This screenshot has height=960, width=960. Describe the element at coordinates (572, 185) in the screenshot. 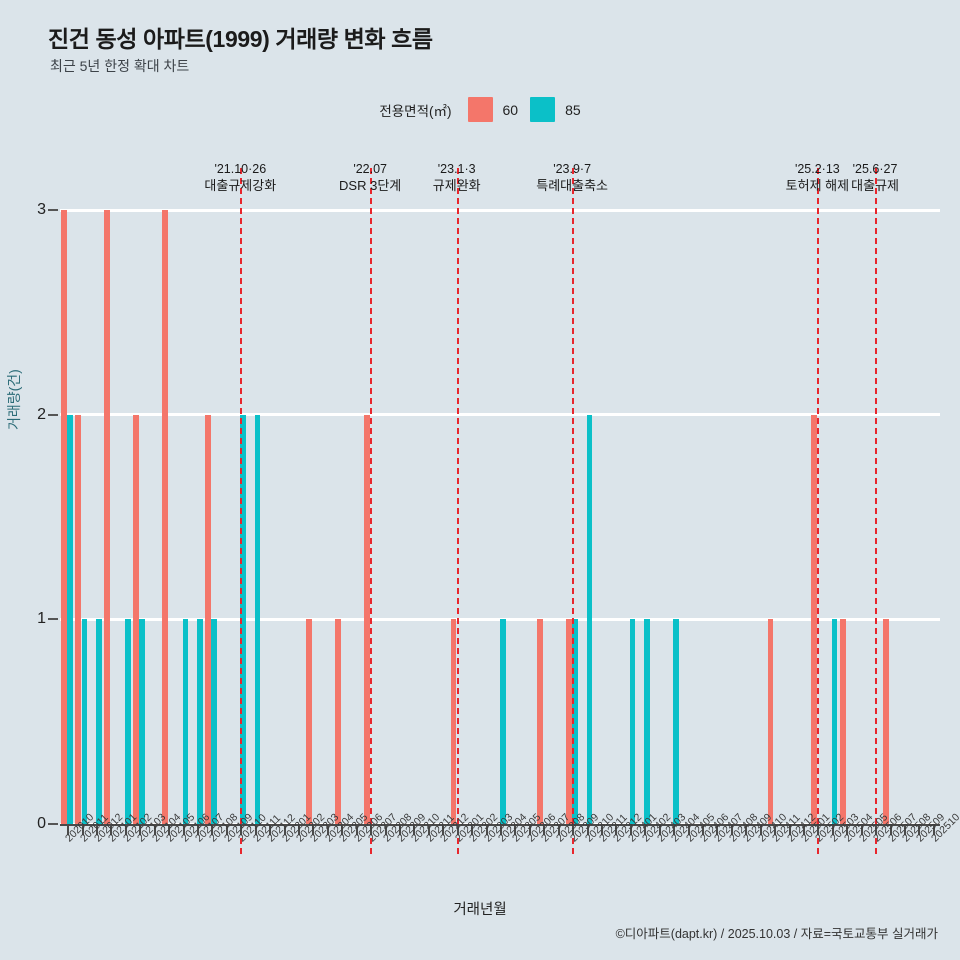

I see `annotation-text-202309: 특례대출축소` at that location.